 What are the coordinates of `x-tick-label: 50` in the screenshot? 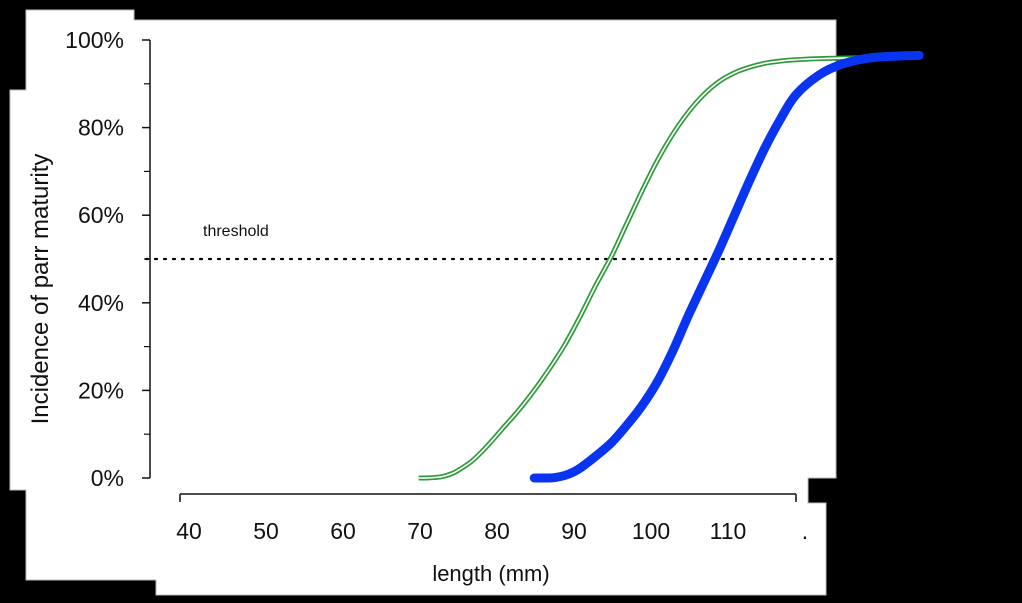 It's located at (266, 531).